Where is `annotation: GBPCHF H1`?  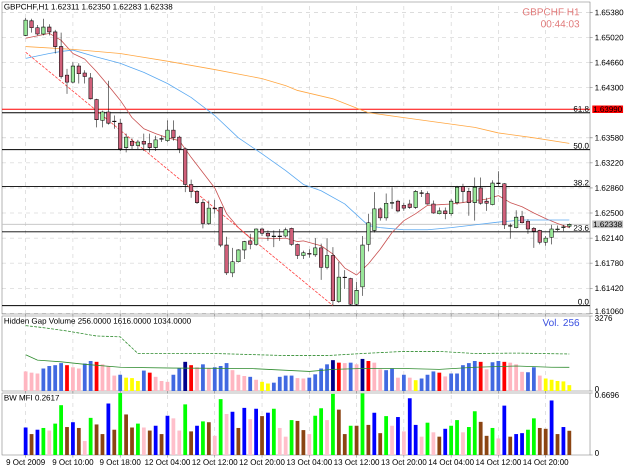 annotation: GBPCHF H1 is located at coordinates (551, 12).